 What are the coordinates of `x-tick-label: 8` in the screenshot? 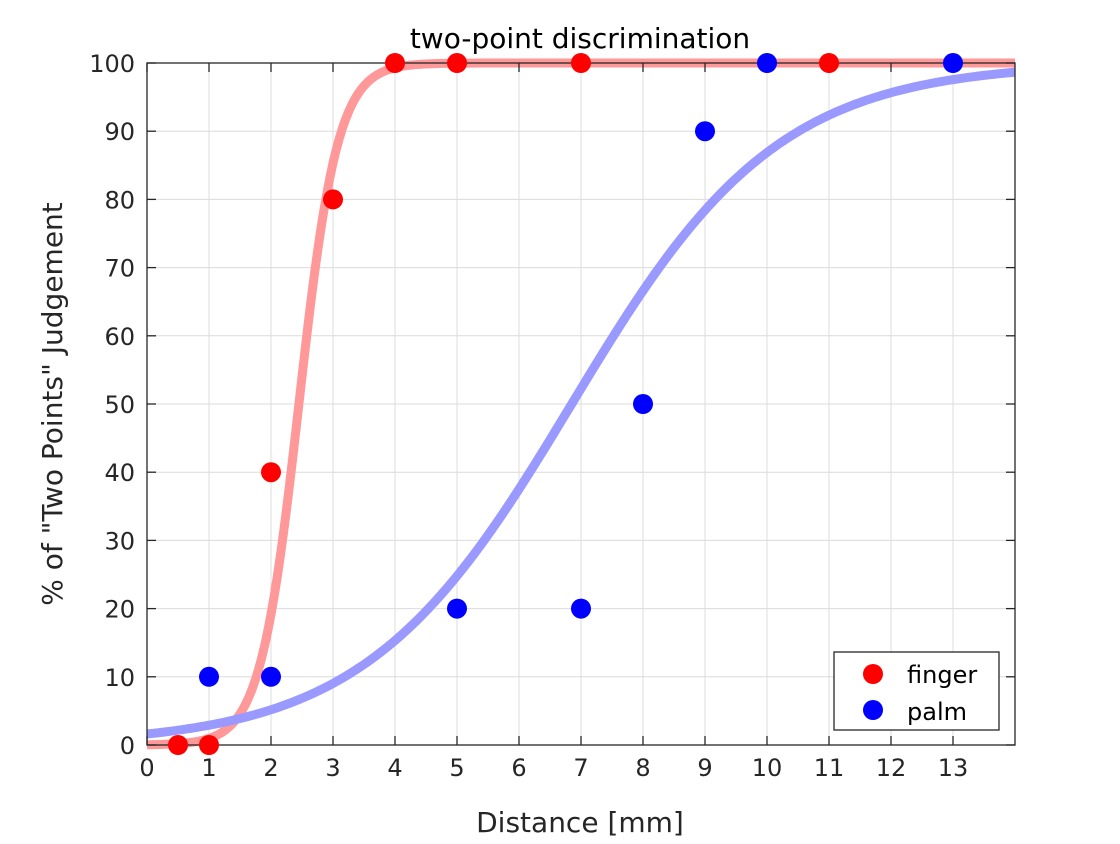 It's located at (642, 768).